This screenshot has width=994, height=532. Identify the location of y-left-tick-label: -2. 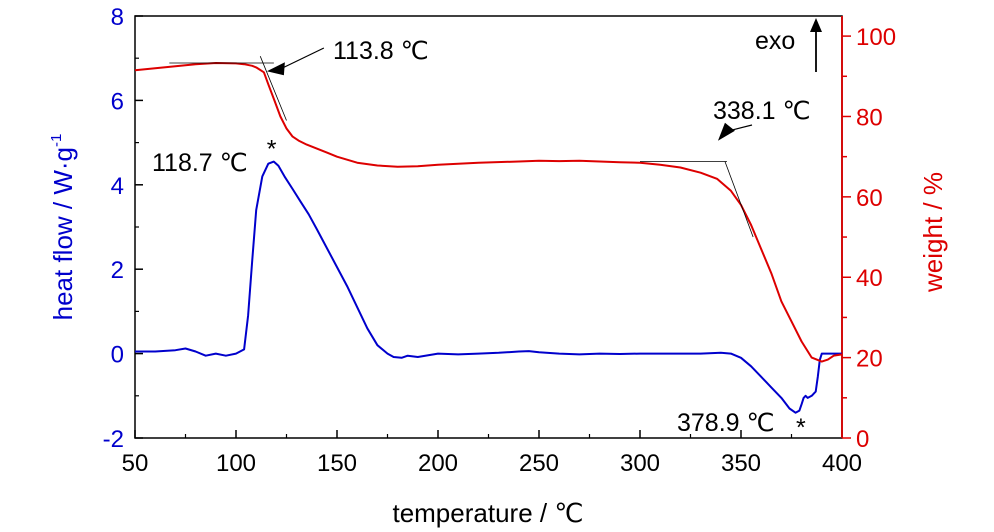
(113, 439).